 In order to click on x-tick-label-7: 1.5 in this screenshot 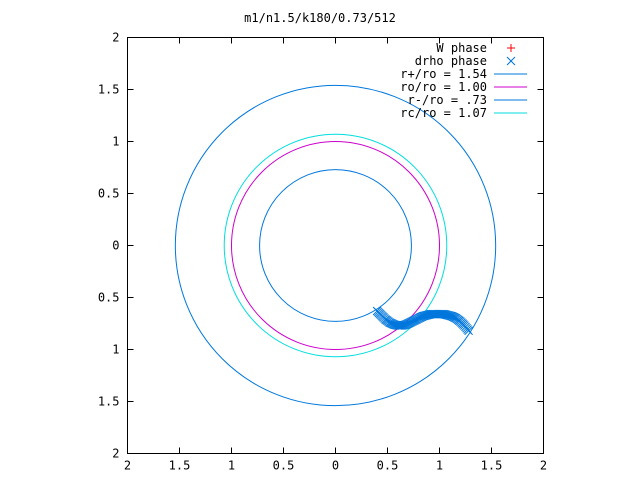, I will do `click(492, 466)`.